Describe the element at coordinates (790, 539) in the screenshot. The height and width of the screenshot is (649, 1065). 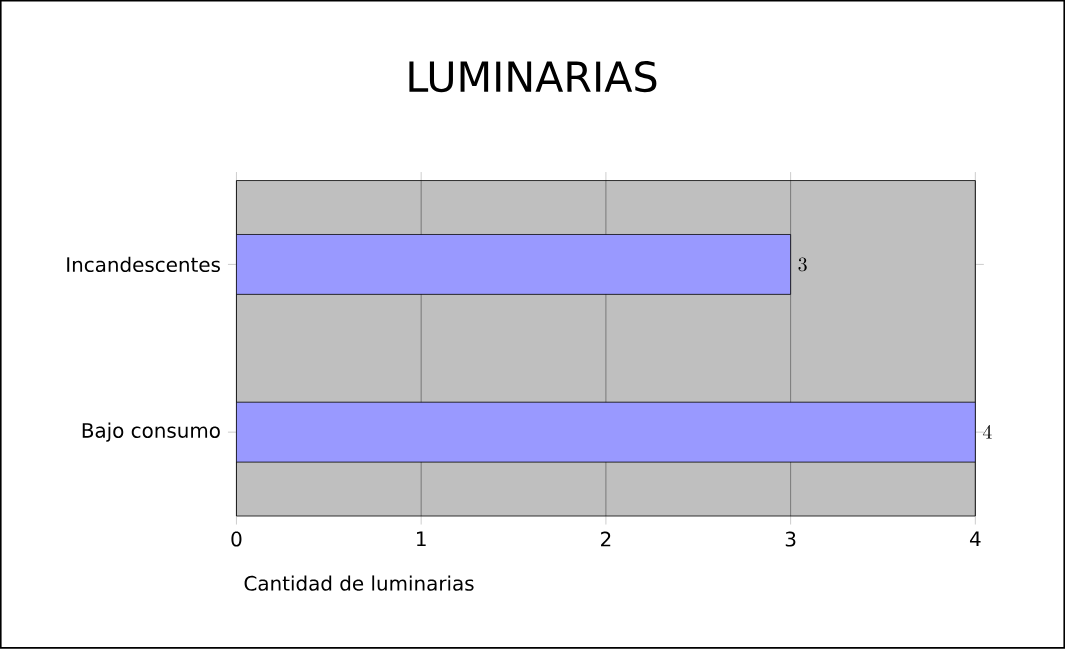
I see `x-tick-label: 3` at that location.